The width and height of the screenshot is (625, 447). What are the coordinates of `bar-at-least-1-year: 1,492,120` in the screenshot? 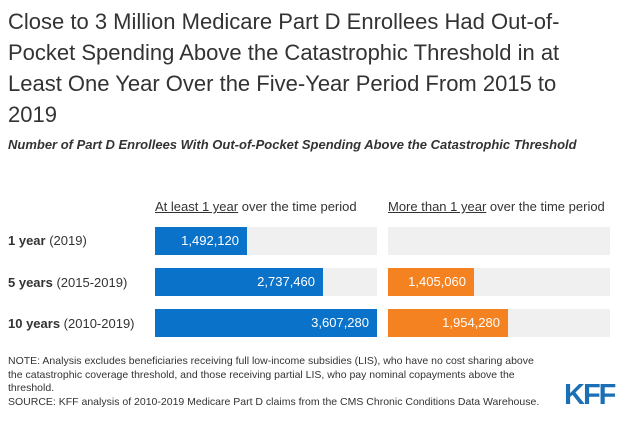 It's located at (201, 241).